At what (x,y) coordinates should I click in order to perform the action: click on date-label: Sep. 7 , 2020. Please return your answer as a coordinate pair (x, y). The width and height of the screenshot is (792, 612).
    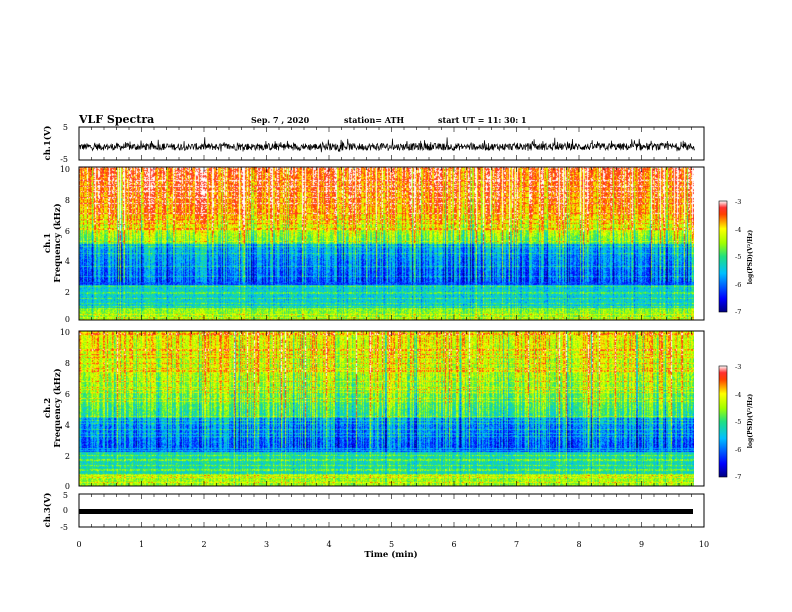
    Looking at the image, I should click on (280, 120).